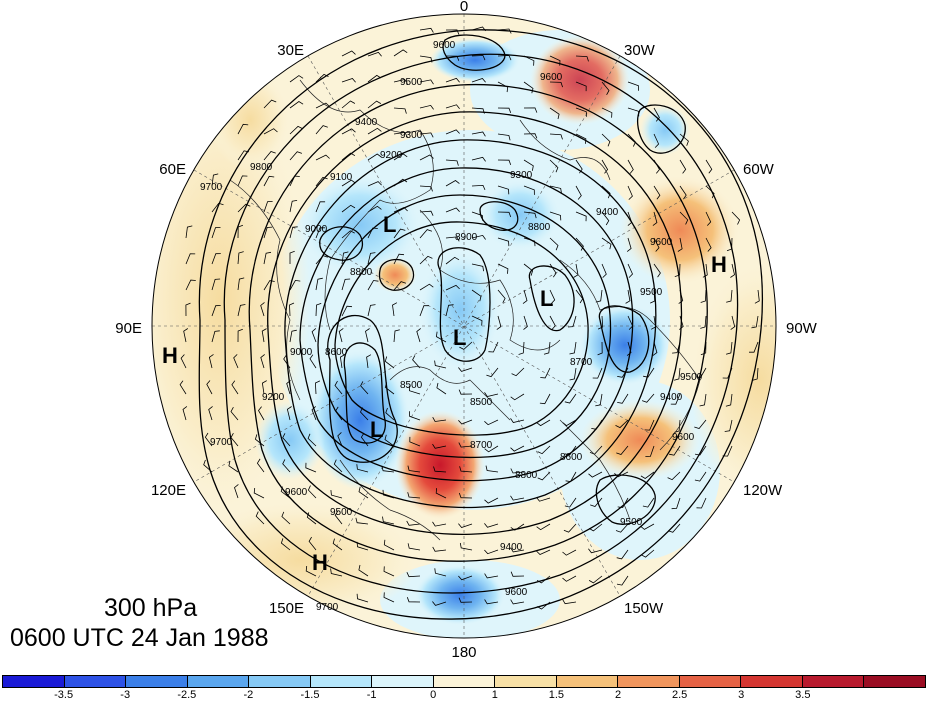 This screenshot has width=928, height=702. Describe the element at coordinates (301, 352) in the screenshot. I see `contour-label: 9000` at that location.